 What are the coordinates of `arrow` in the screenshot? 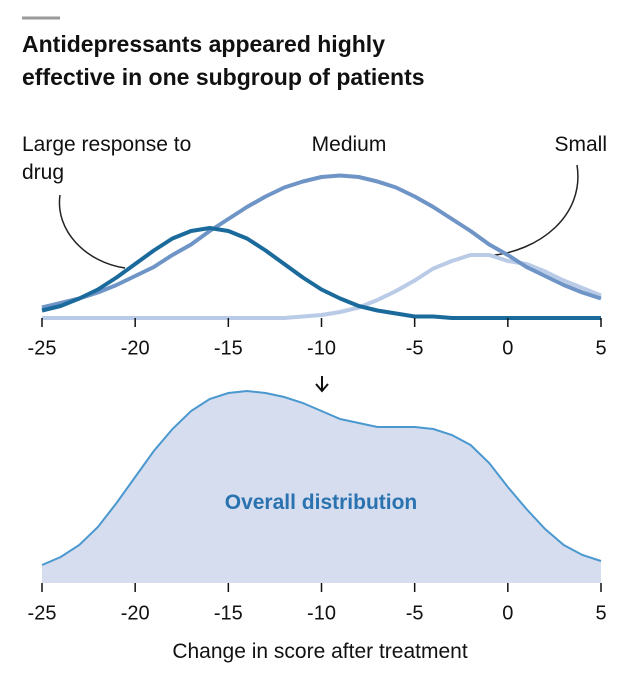 It's located at (322, 384).